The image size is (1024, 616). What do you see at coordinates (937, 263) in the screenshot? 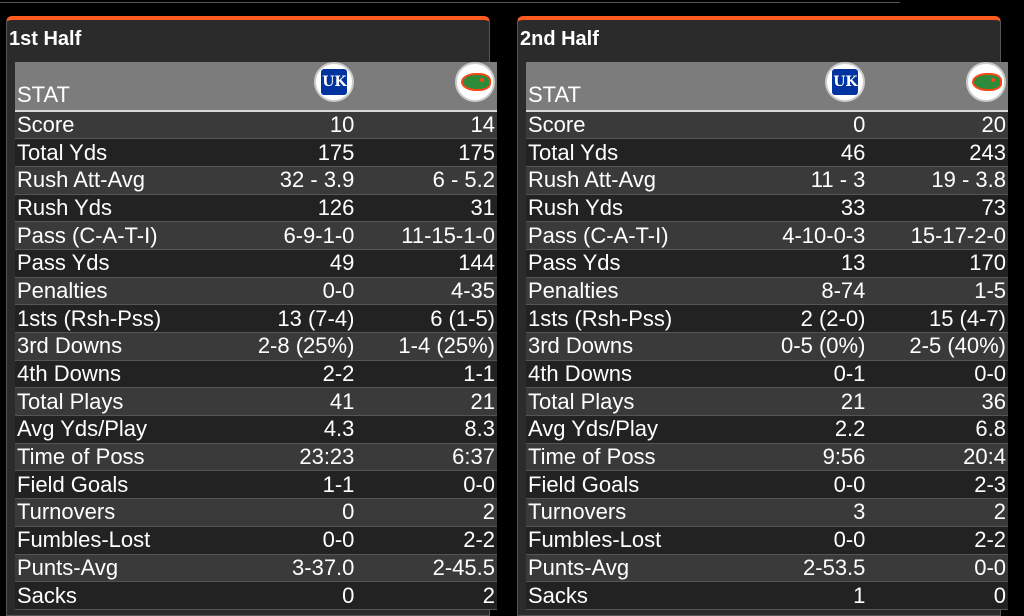
I see `team-b-value: 170` at bounding box center [937, 263].